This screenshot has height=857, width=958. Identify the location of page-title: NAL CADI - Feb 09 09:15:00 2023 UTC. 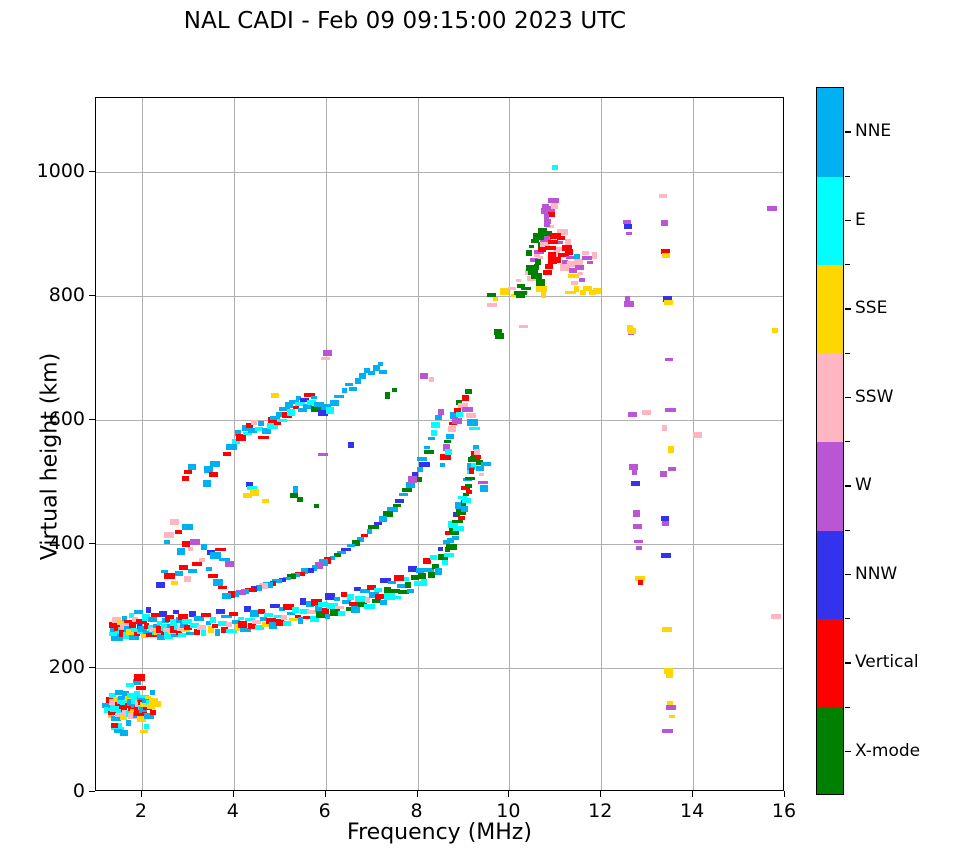
(405, 21).